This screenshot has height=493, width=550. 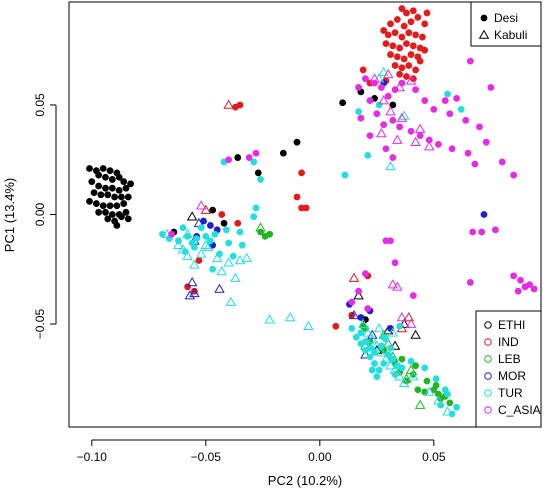 I want to click on legend-desi-label: Desi, so click(x=506, y=18).